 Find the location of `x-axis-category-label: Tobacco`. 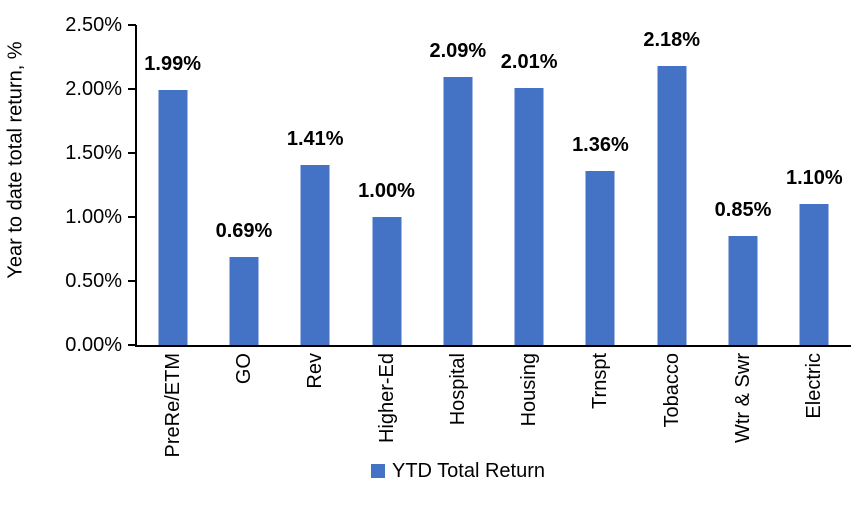

x-axis-category-label: Tobacco is located at coordinates (671, 390).